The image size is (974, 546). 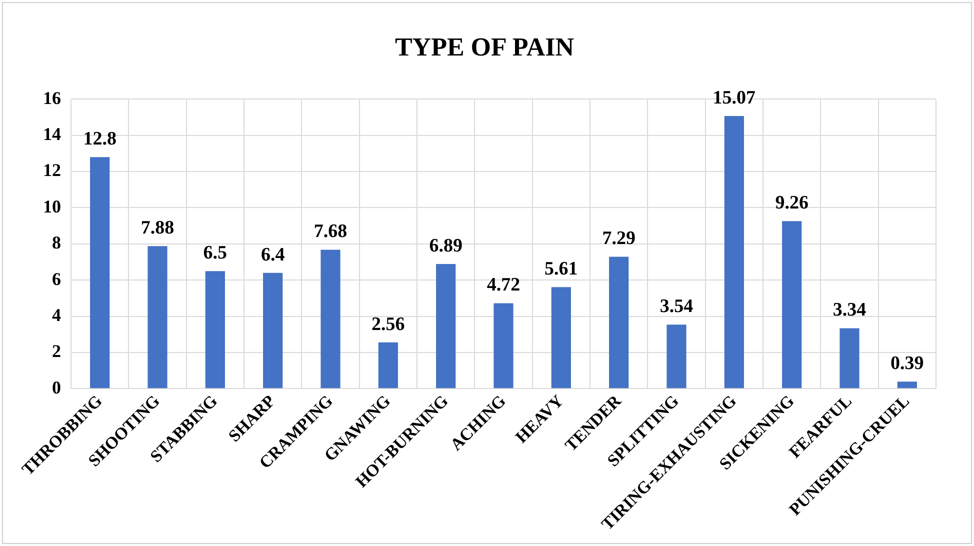 I want to click on data-label: 7.29, so click(x=619, y=239).